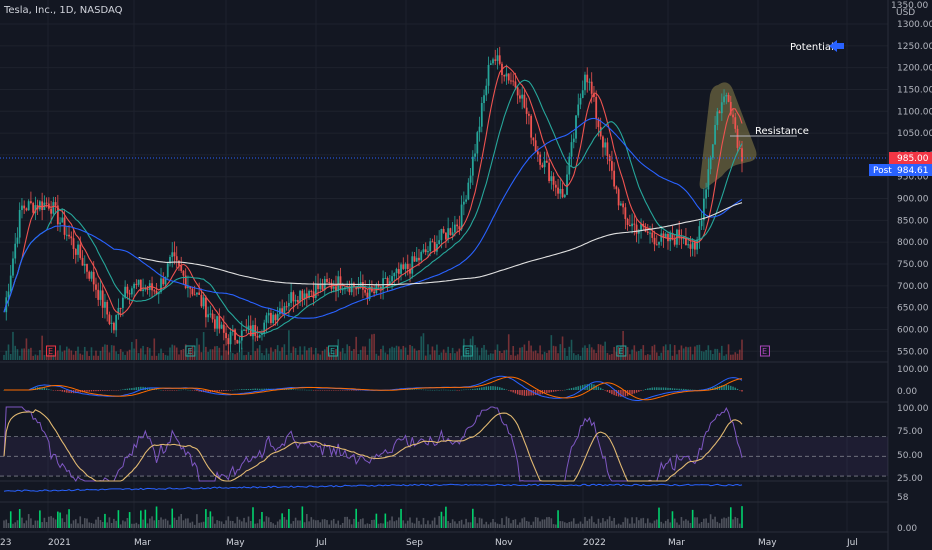 This screenshot has width=932, height=550. I want to click on resistance-label: Resistance, so click(782, 131).